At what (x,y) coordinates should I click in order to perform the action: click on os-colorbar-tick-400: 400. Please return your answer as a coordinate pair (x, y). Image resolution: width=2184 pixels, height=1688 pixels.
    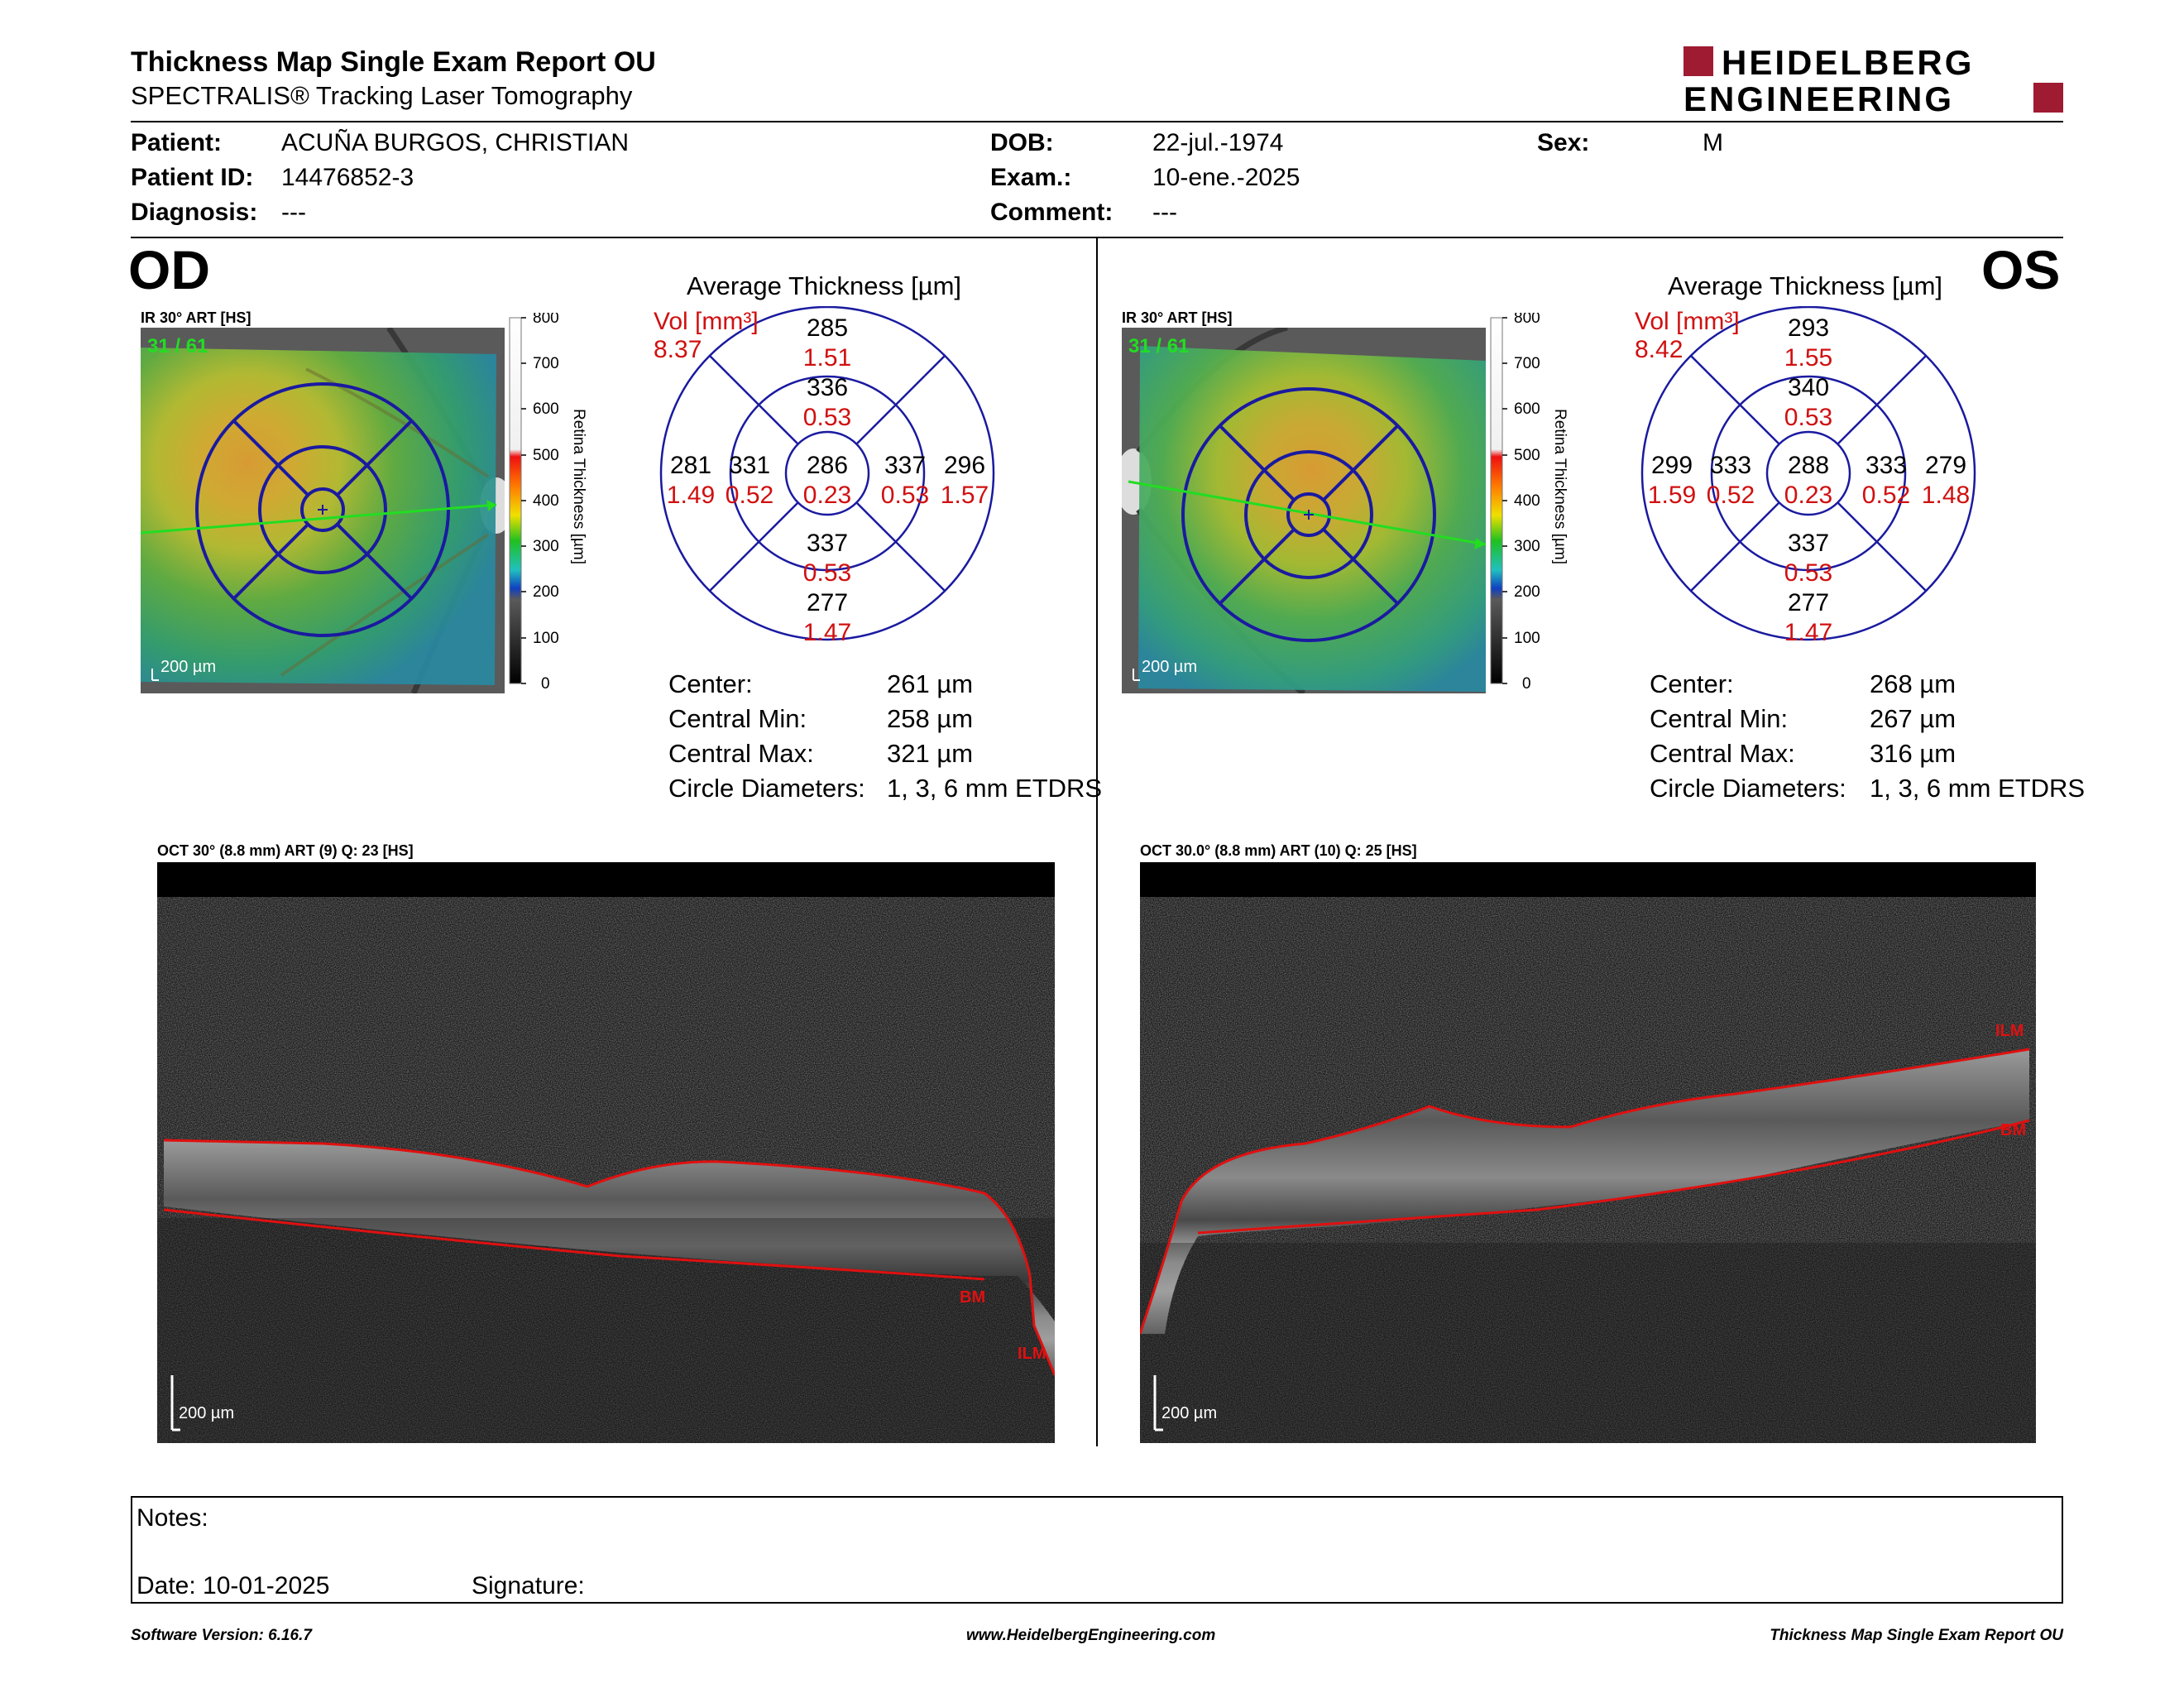
    Looking at the image, I should click on (1527, 501).